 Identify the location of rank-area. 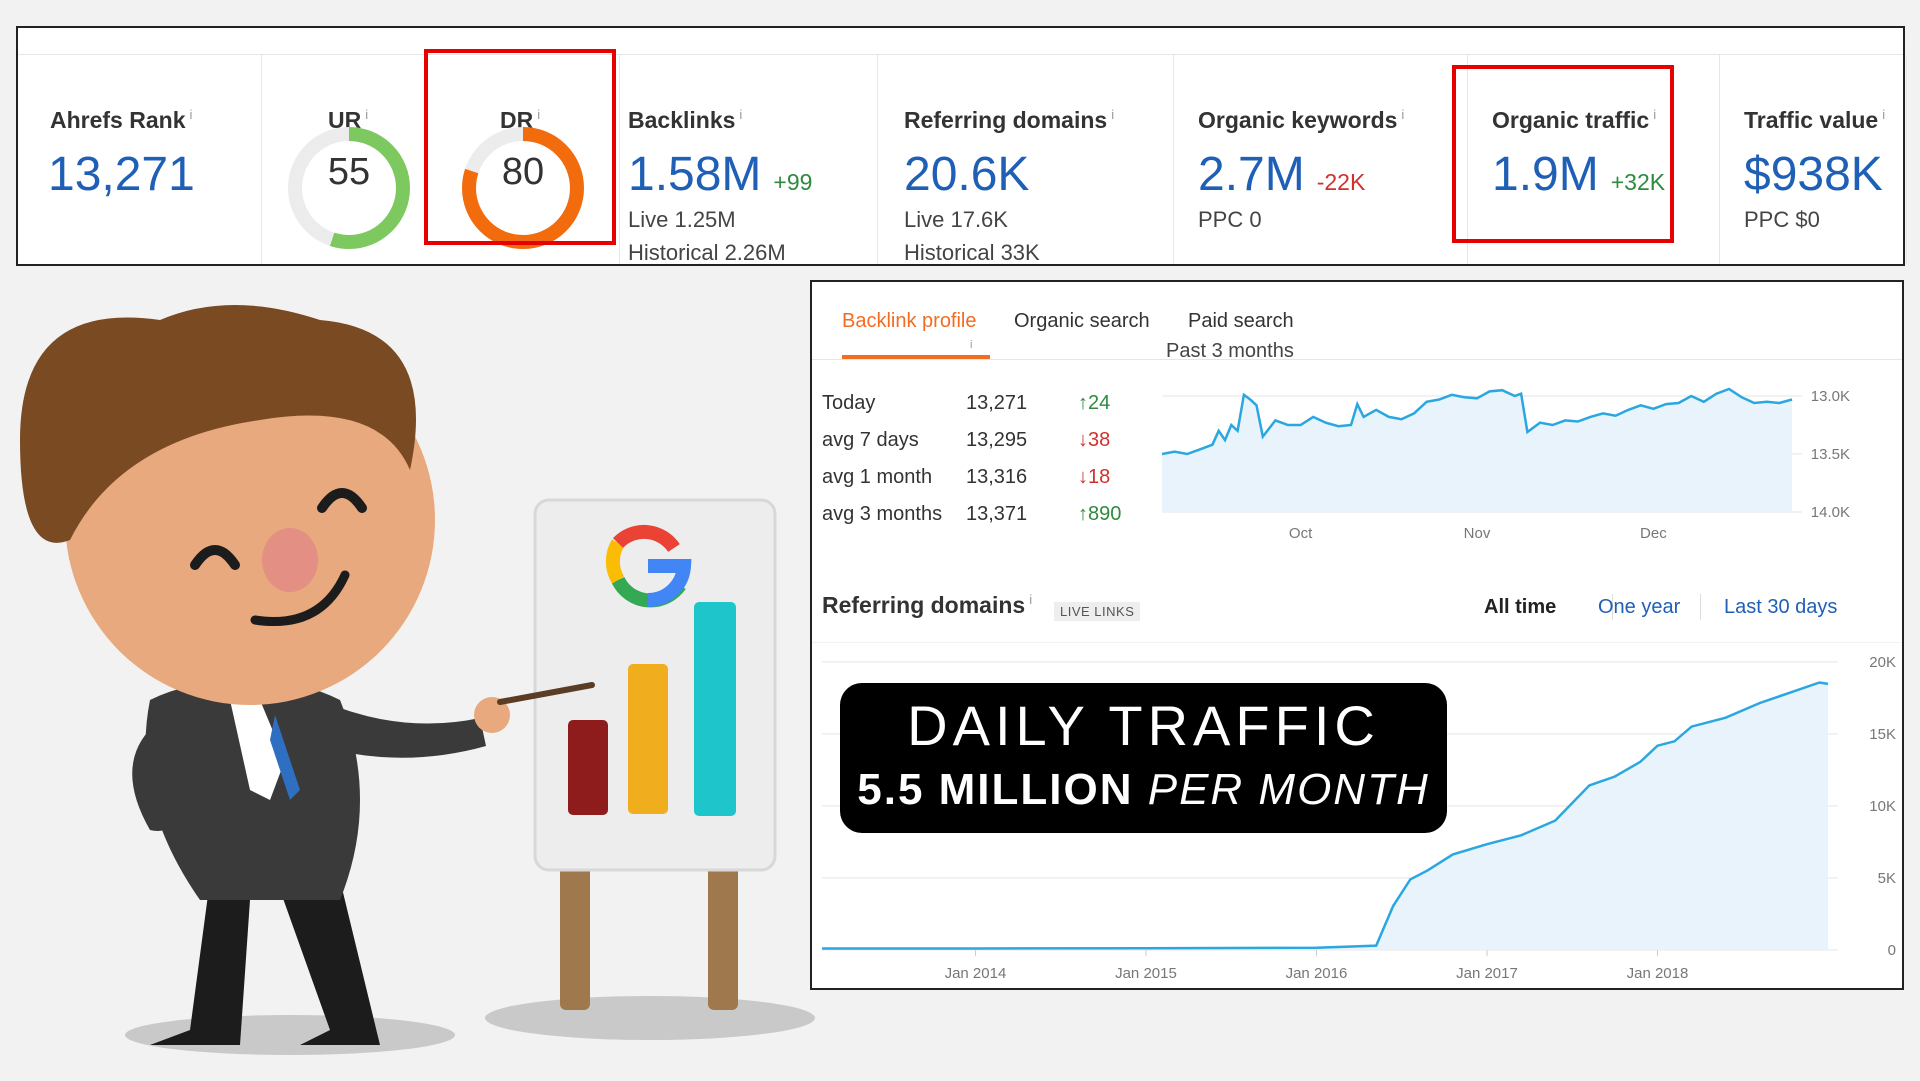
(1477, 450).